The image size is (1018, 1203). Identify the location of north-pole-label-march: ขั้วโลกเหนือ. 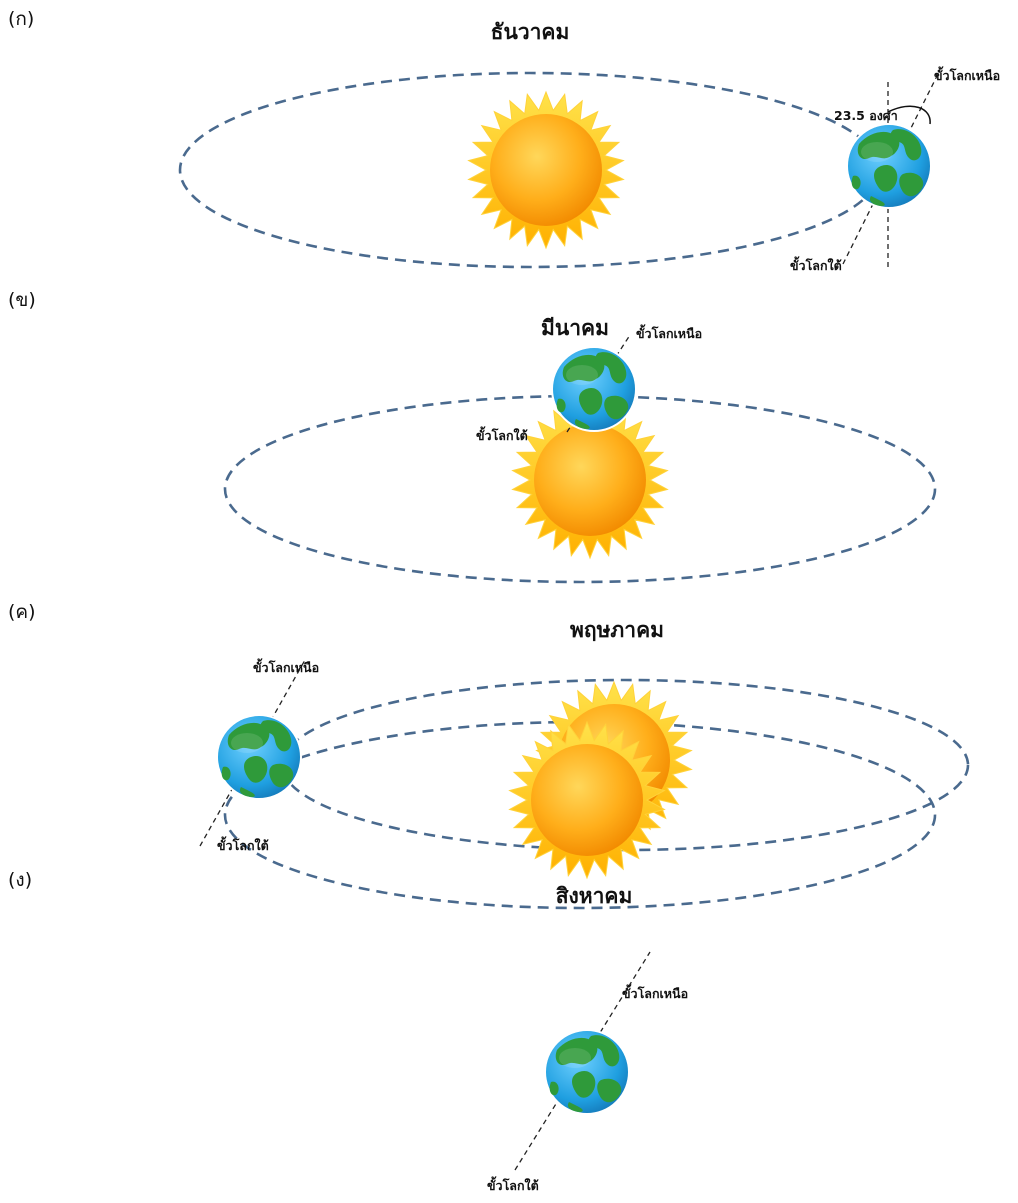
(669, 332).